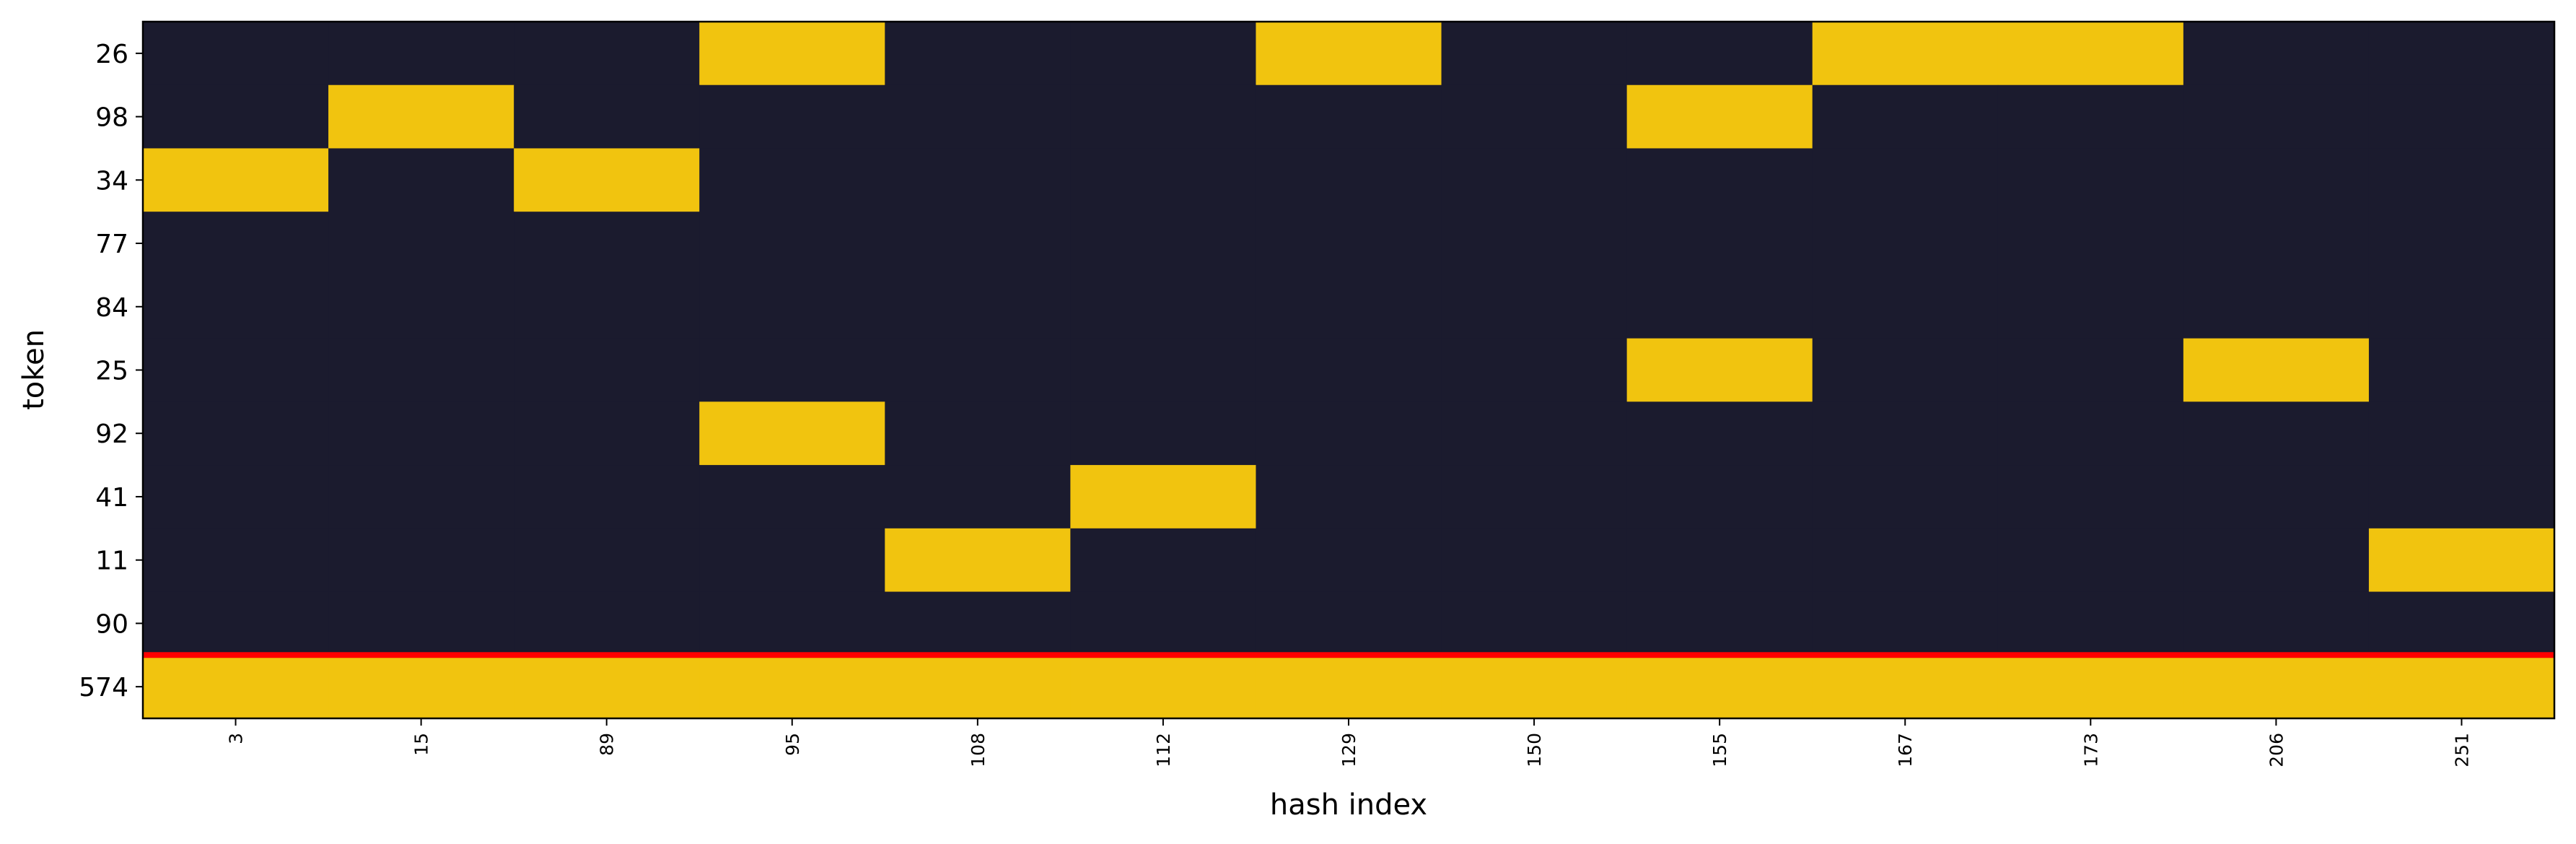 This screenshot has height=844, width=2576. I want to click on y-tick-label: 90, so click(111, 624).